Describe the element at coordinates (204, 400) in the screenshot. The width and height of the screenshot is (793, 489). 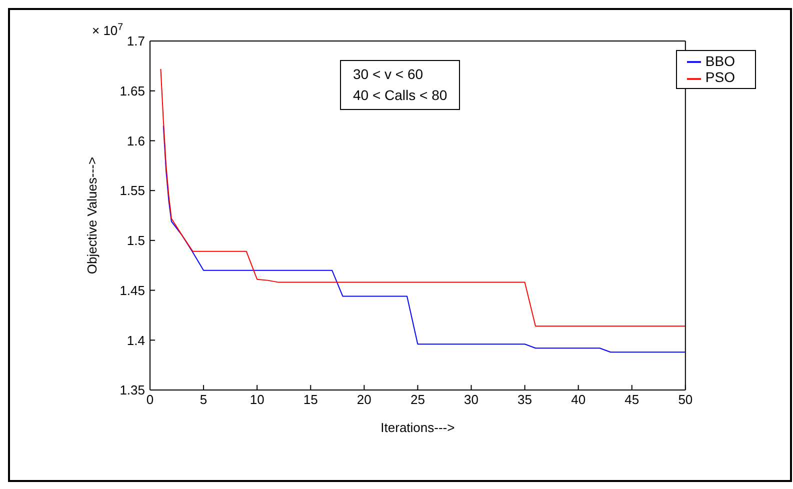
I see `x-tick-label: 5` at that location.